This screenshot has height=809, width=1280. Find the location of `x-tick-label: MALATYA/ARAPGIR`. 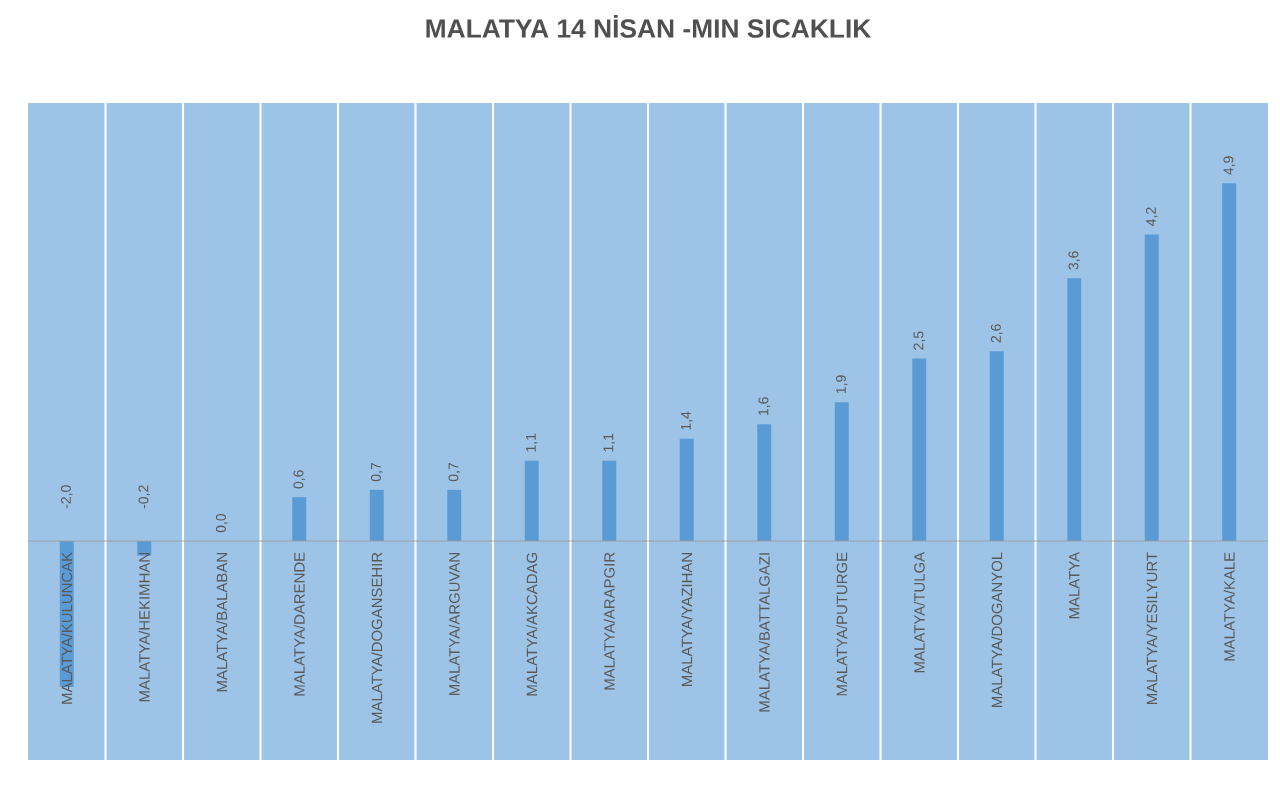

x-tick-label: MALATYA/ARAPGIR is located at coordinates (609, 621).